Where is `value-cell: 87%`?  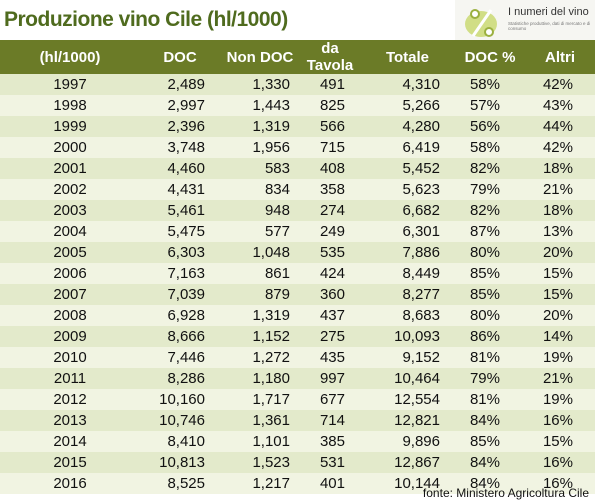
value-cell: 87% is located at coordinates (490, 231).